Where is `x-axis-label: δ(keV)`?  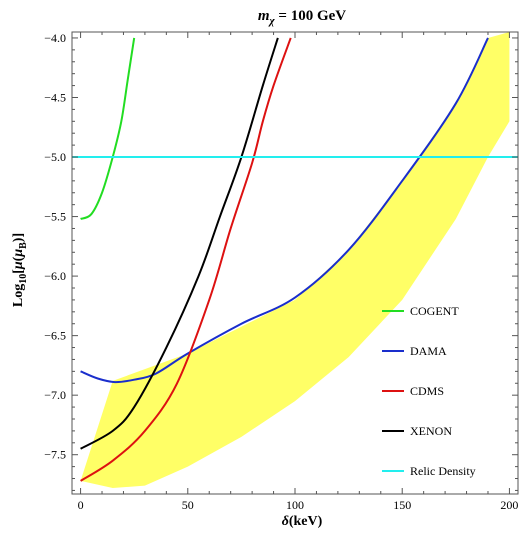 x-axis-label: δ(keV) is located at coordinates (302, 521).